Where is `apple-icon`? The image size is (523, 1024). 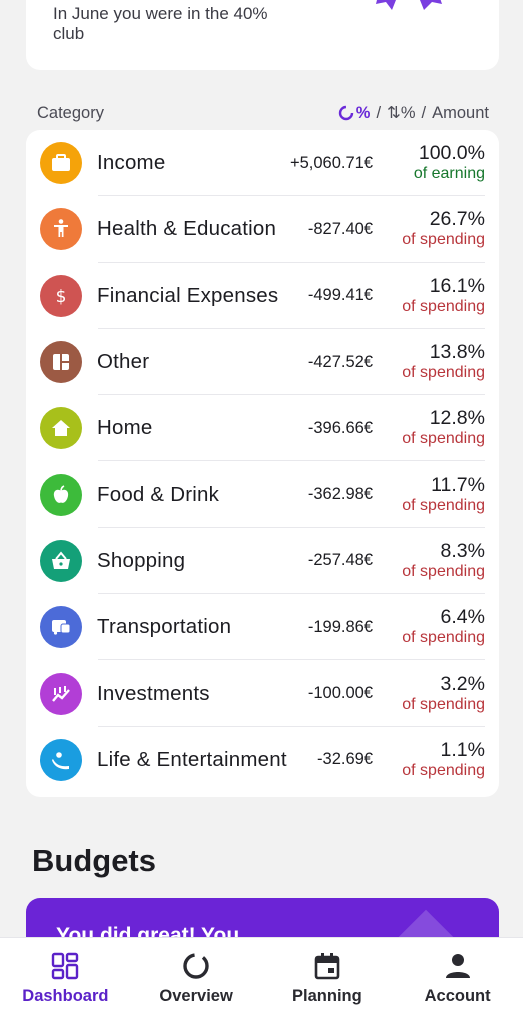
apple-icon is located at coordinates (61, 493).